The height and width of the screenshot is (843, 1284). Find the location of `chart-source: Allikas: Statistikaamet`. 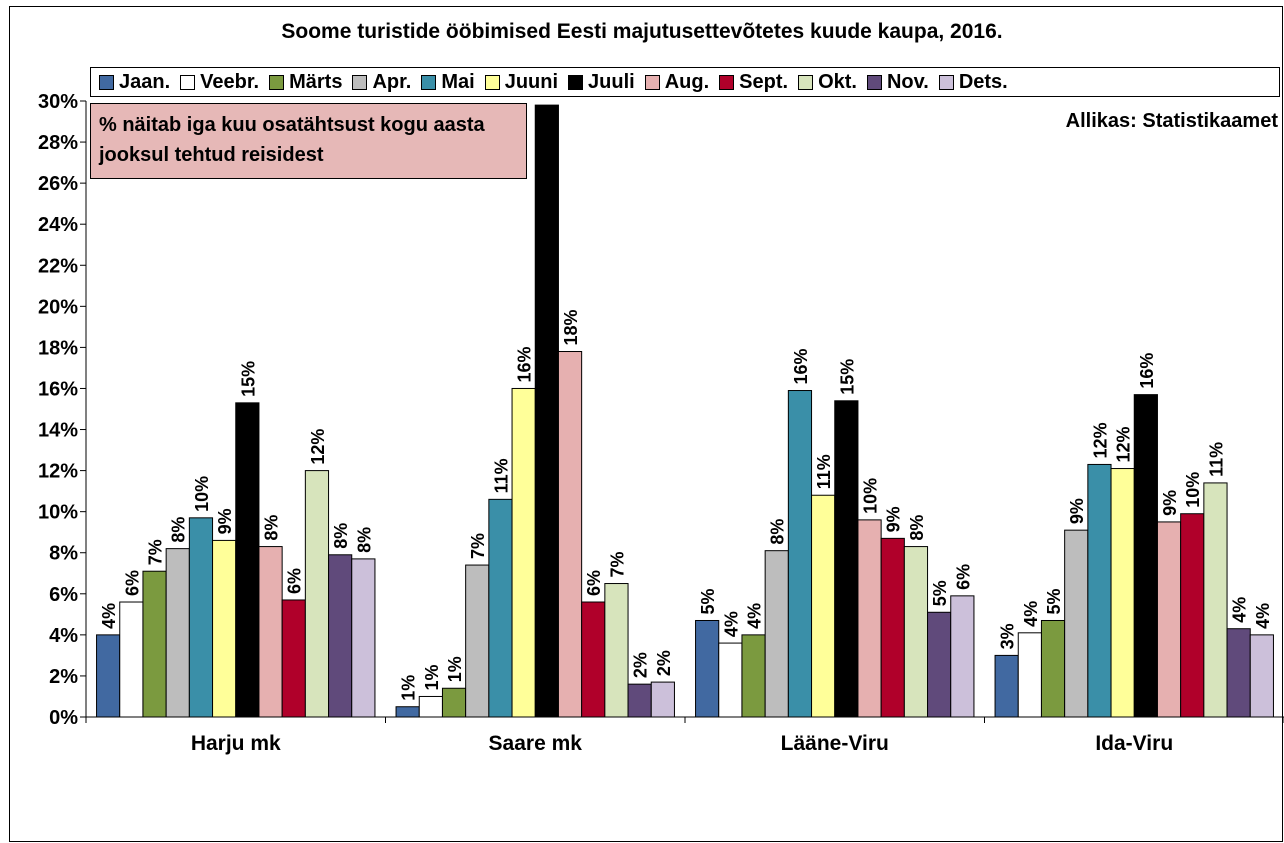

chart-source: Allikas: Statistikaamet is located at coordinates (1171, 121).